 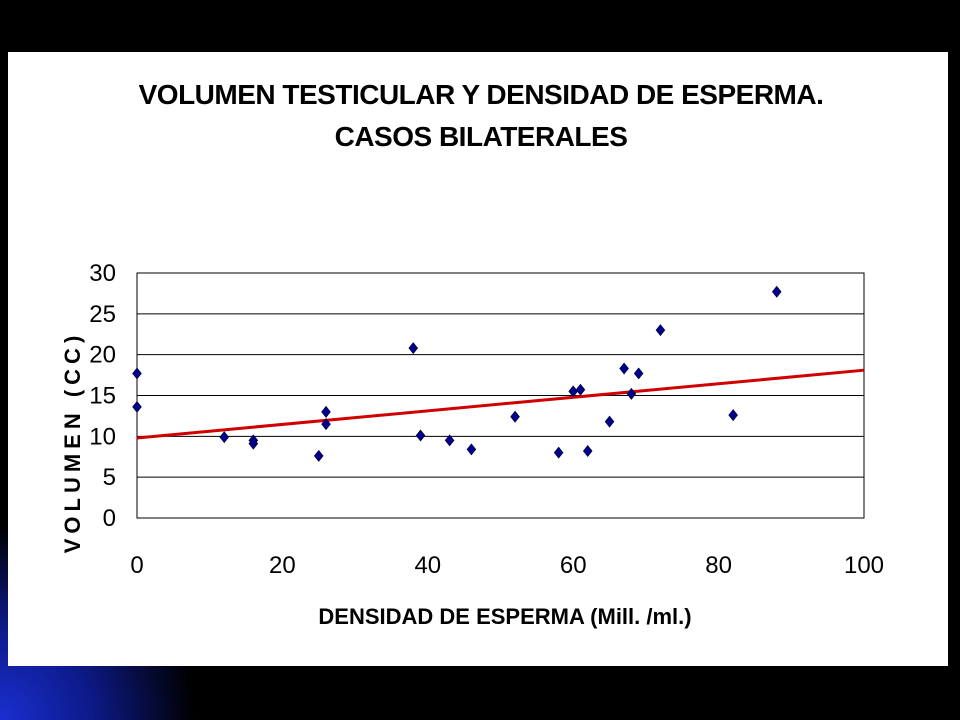 What do you see at coordinates (136, 565) in the screenshot?
I see `x-tick-label: 0` at bounding box center [136, 565].